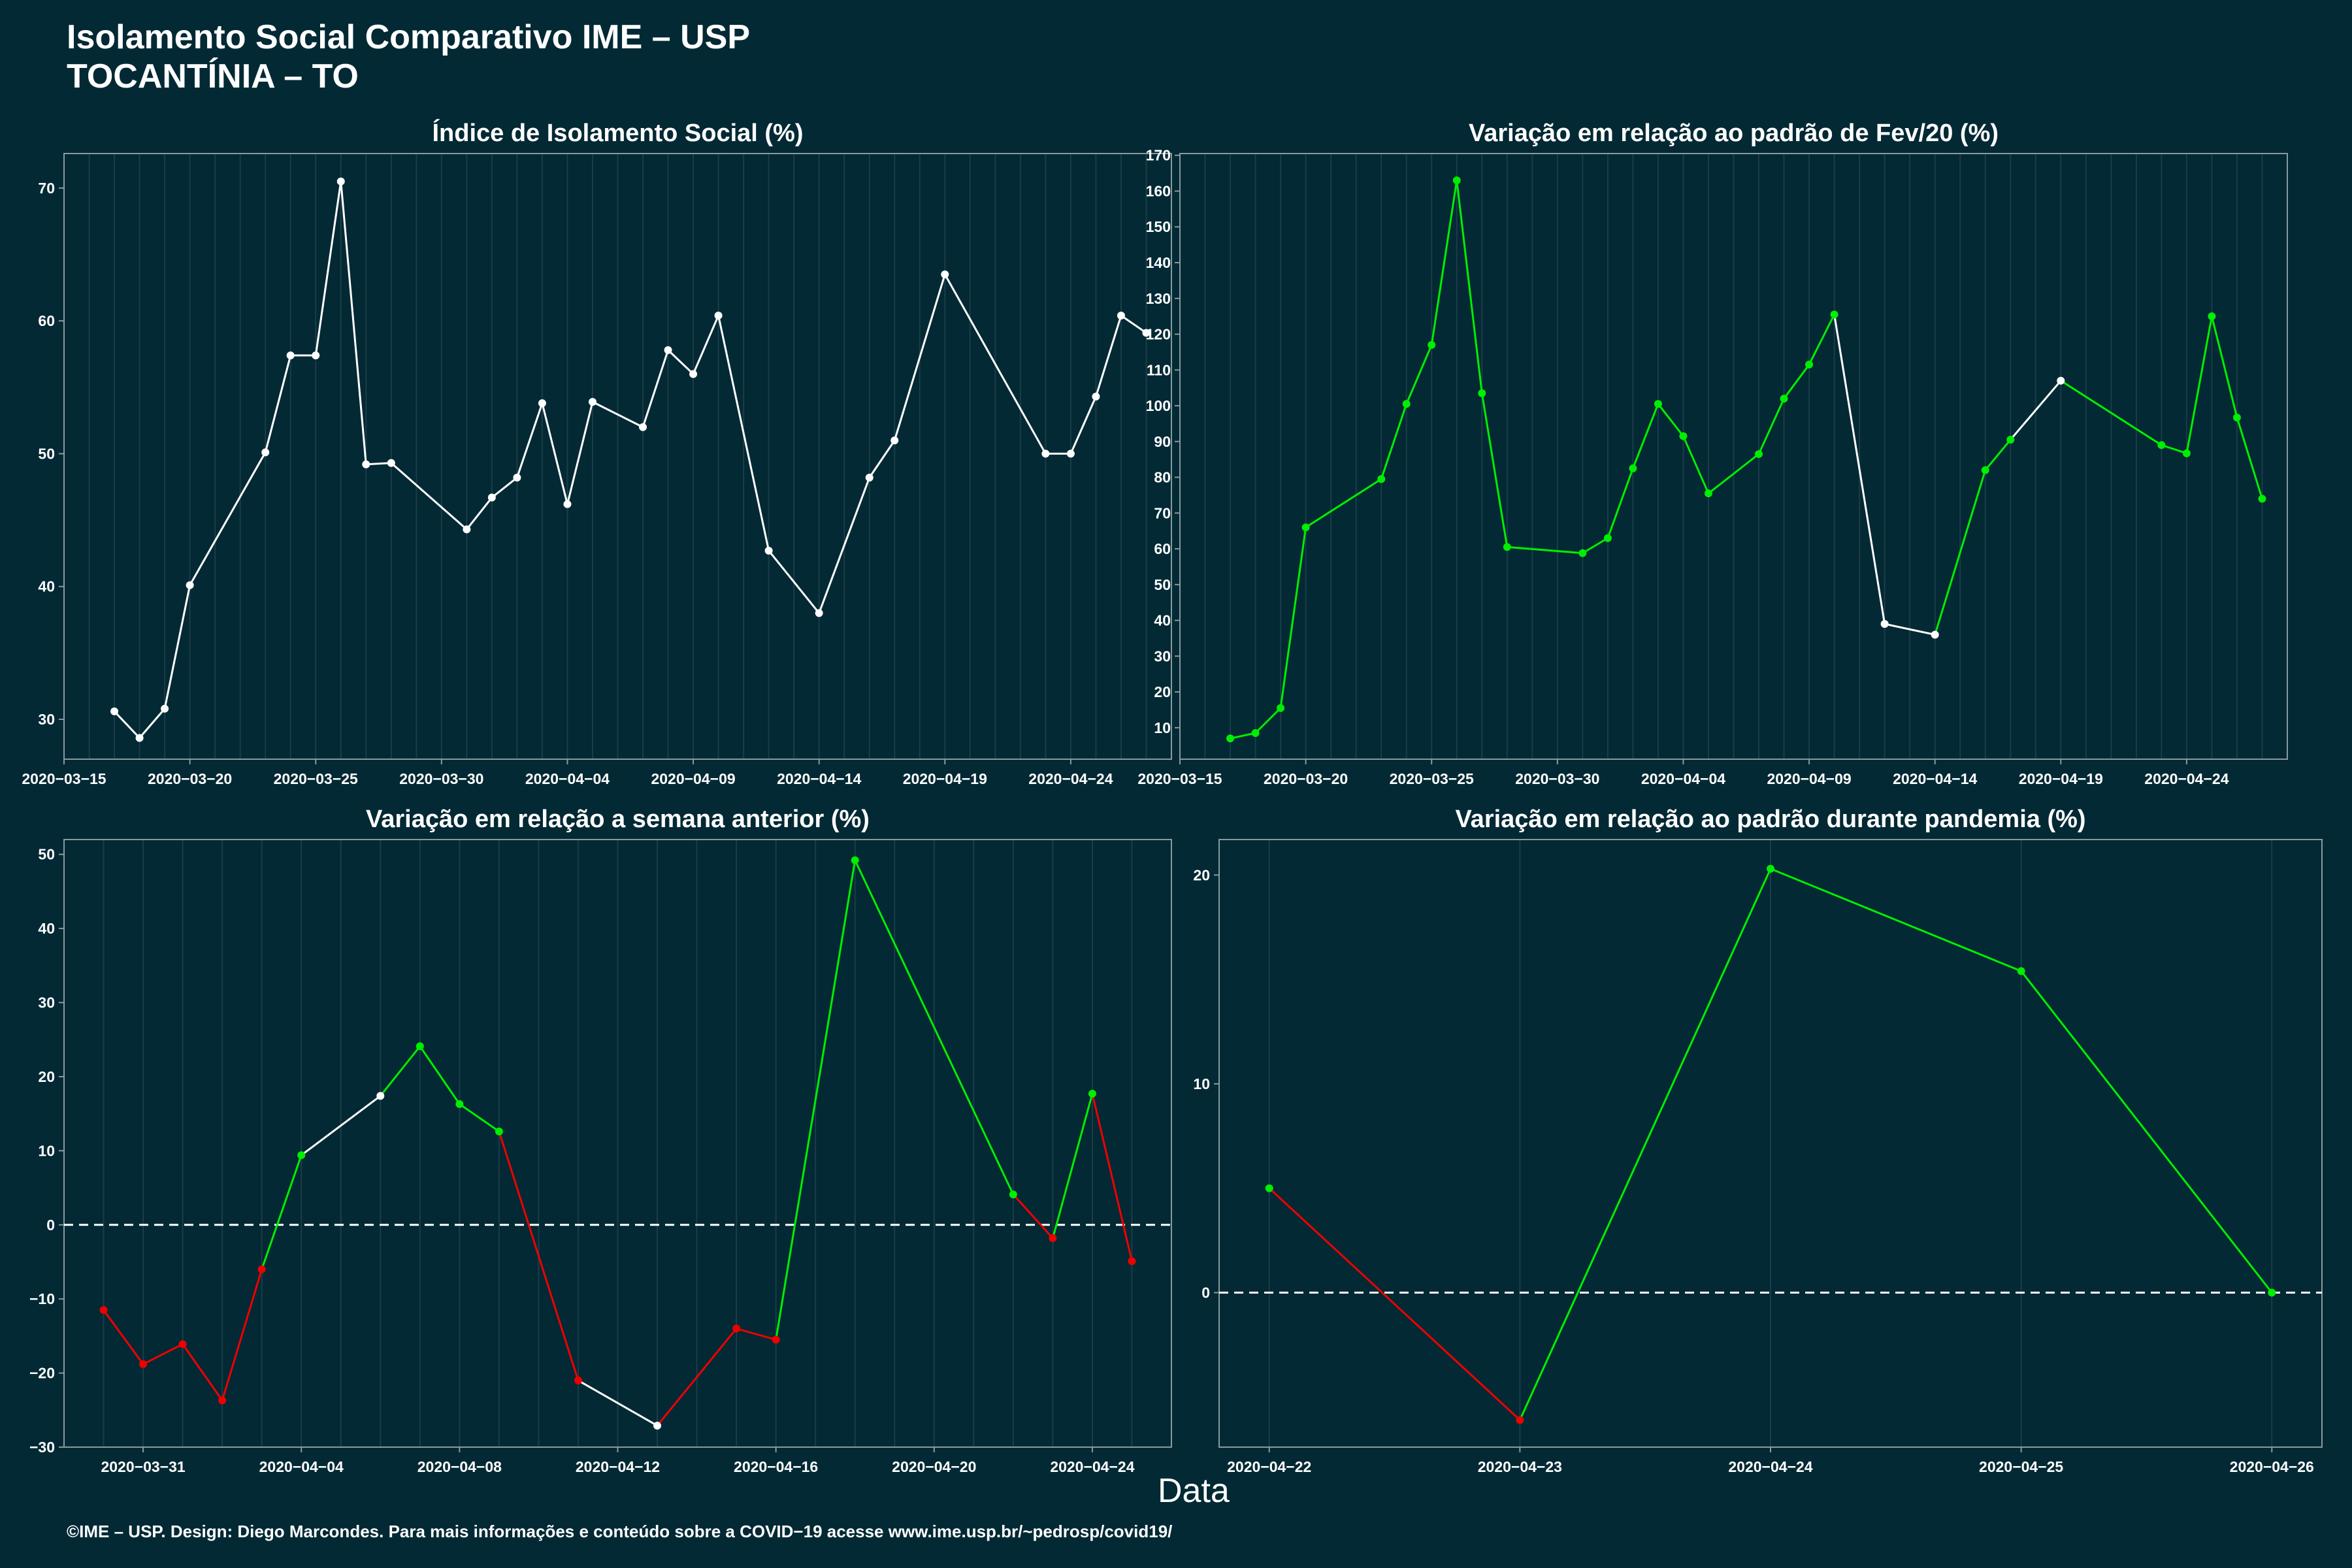 The image size is (2352, 1568). What do you see at coordinates (1179, 778) in the screenshot?
I see `x-tick-label: 2020−03−15` at bounding box center [1179, 778].